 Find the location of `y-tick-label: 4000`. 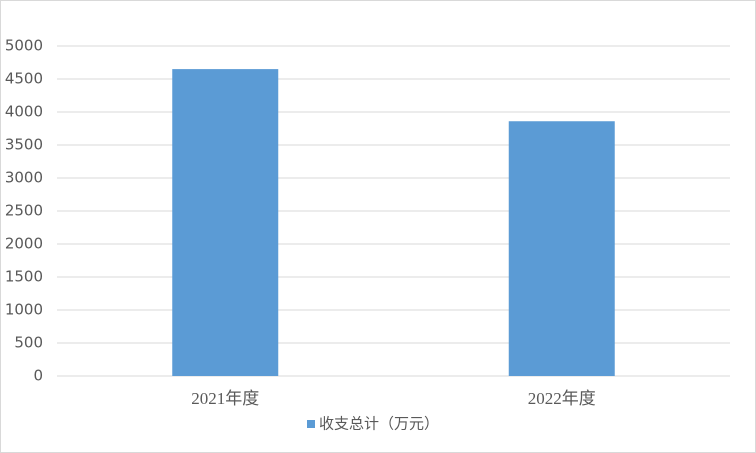

y-tick-label: 4000 is located at coordinates (24, 112).